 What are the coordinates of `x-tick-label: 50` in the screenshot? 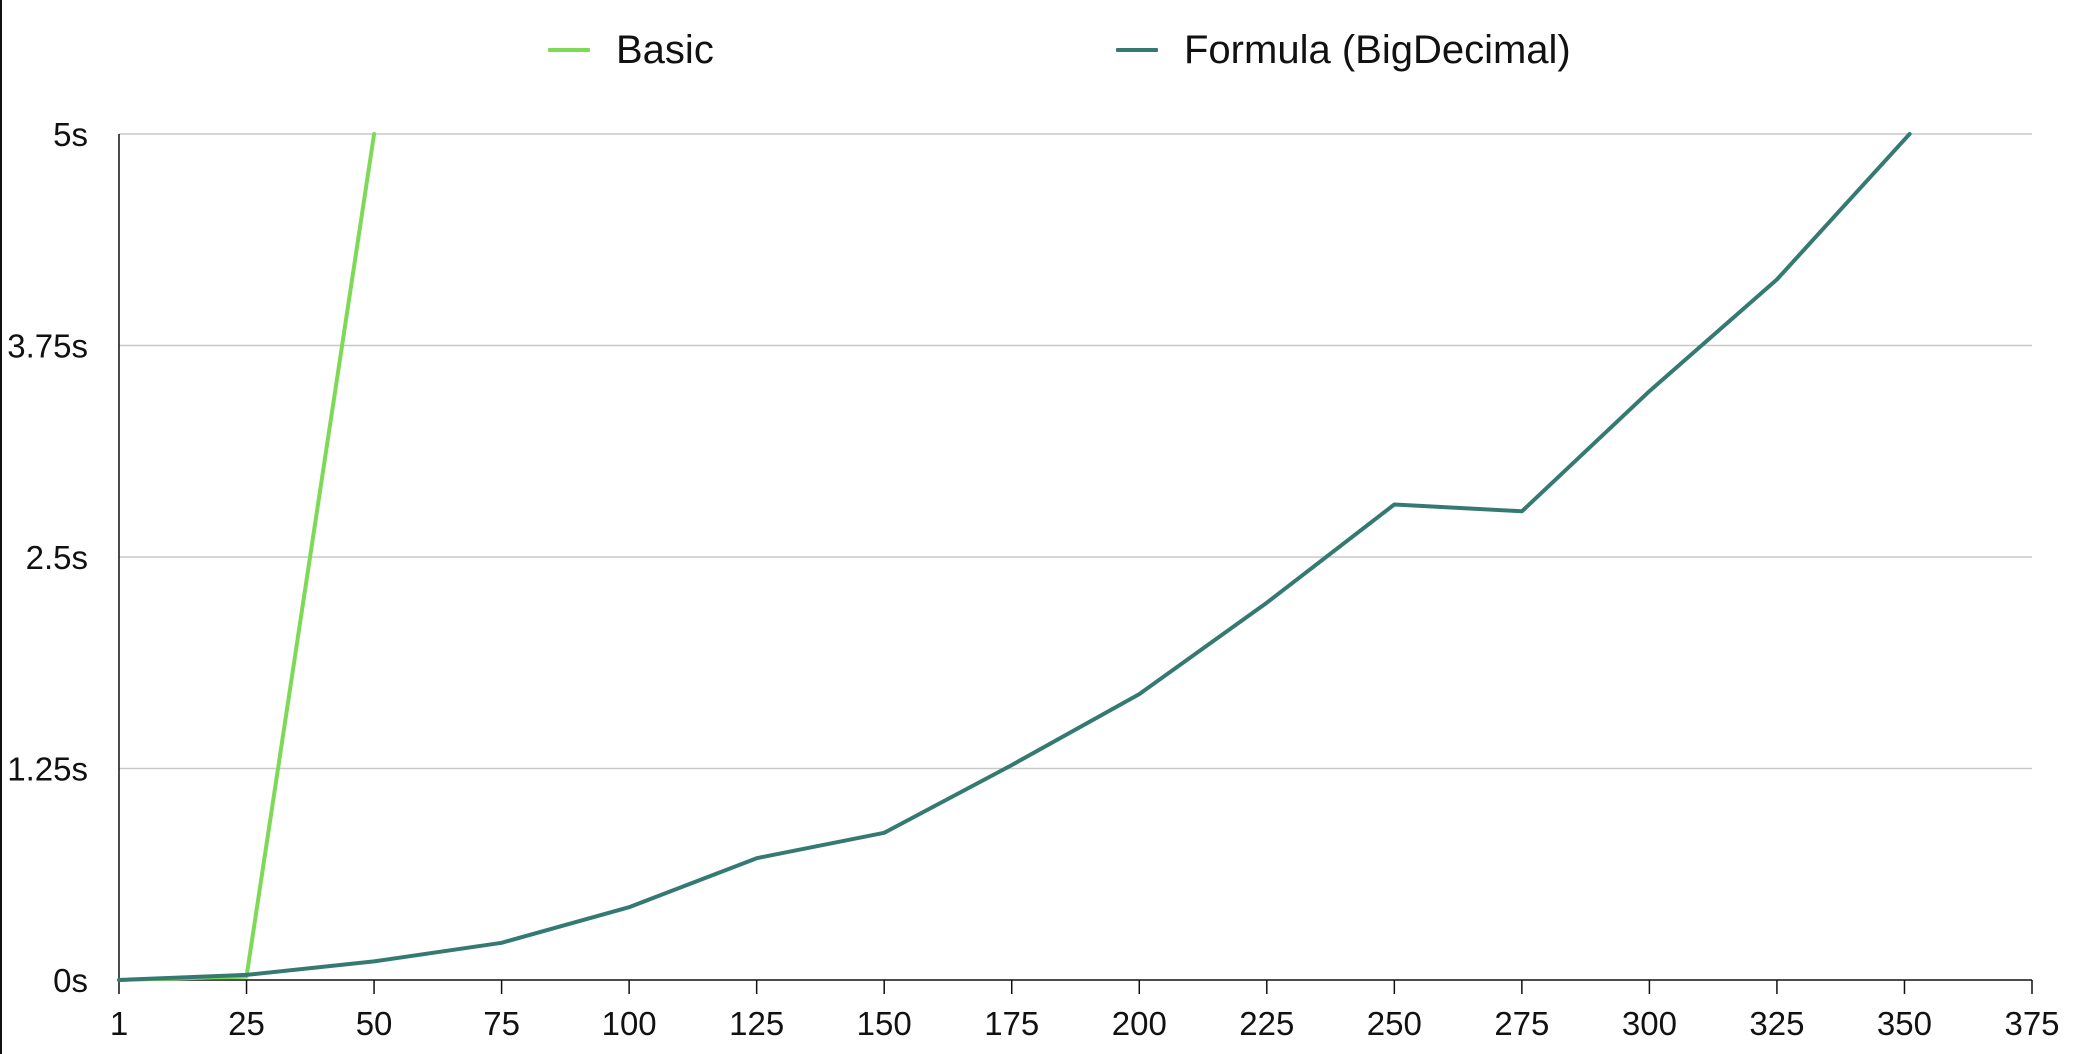 It's located at (374, 1023).